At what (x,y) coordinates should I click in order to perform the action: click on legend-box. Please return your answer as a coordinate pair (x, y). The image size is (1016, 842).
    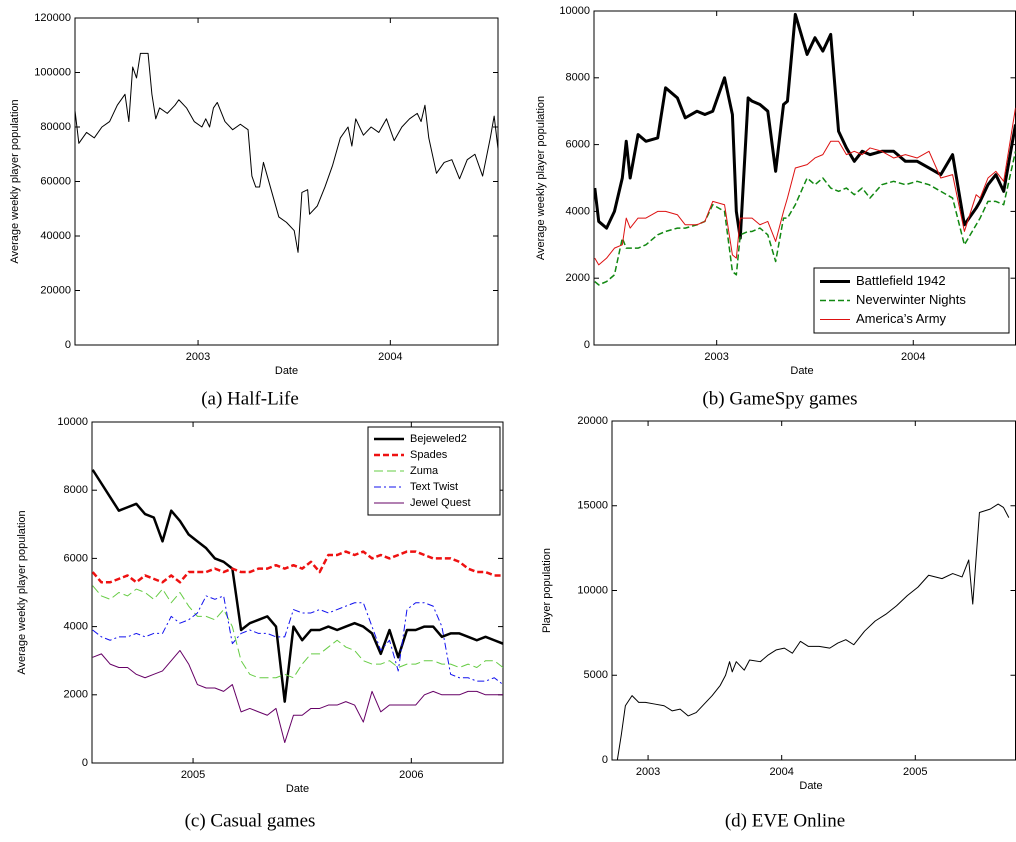
    Looking at the image, I should click on (911, 300).